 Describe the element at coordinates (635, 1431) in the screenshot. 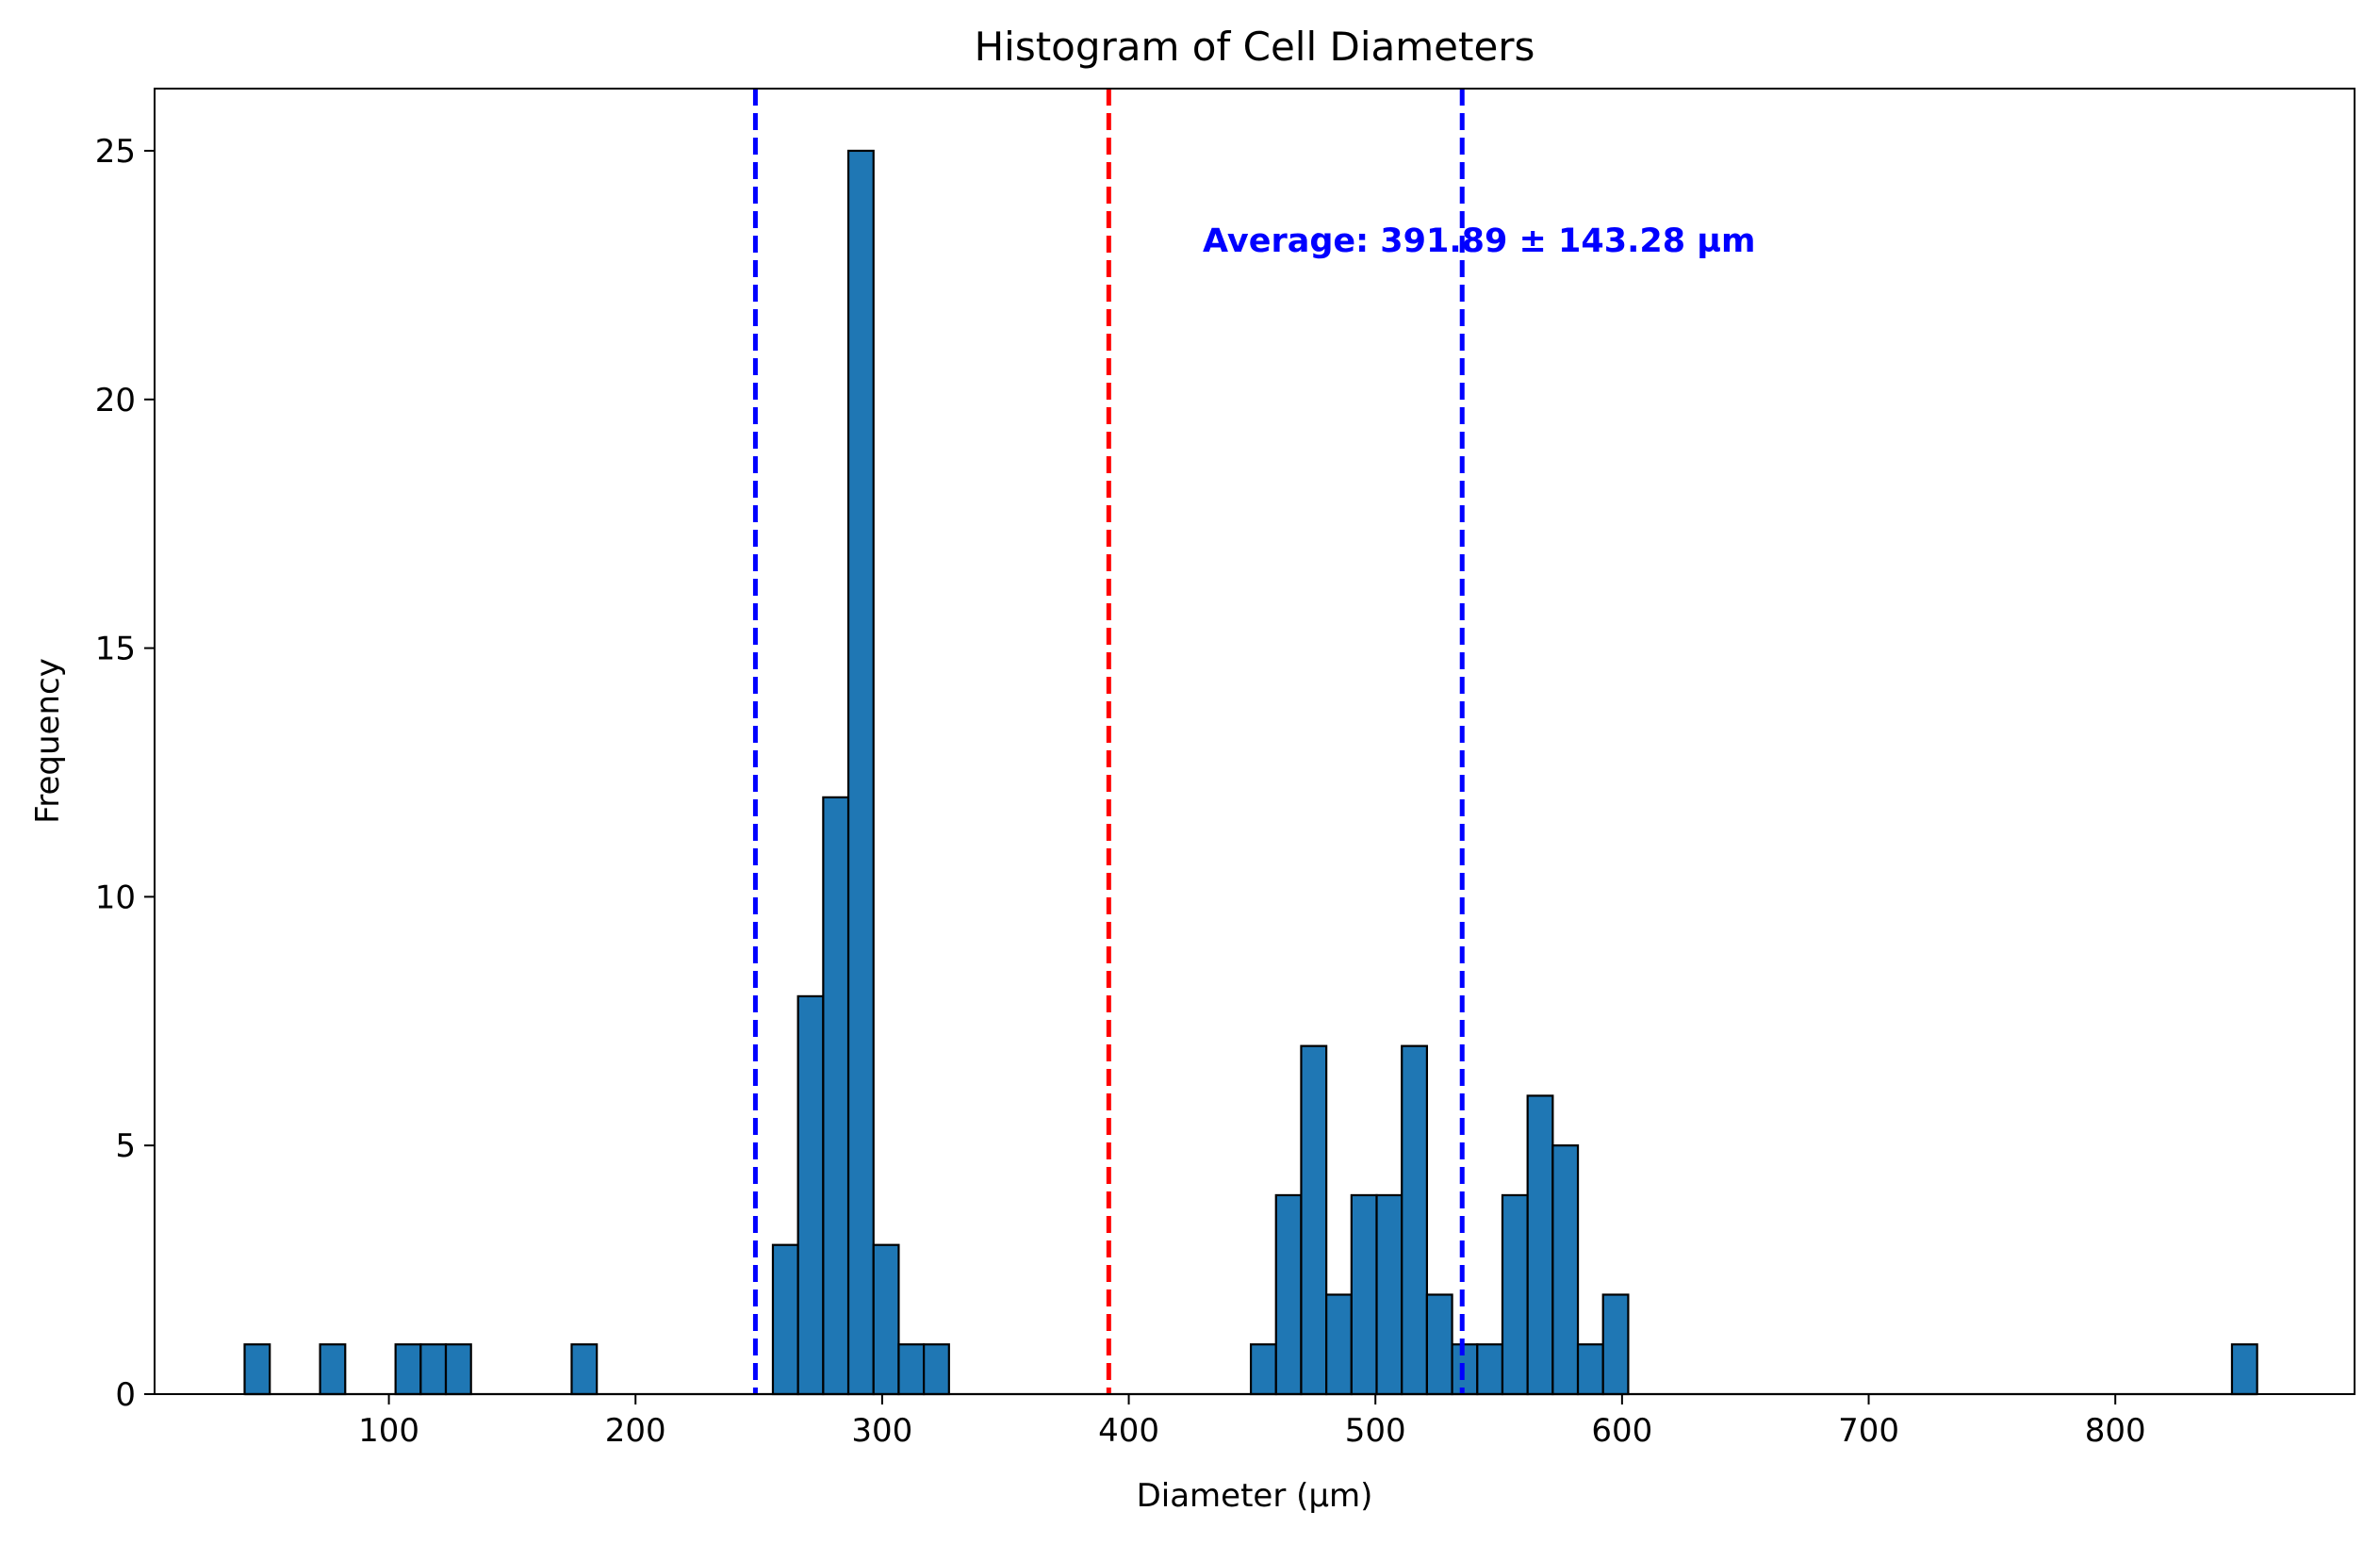

I see `x-tick-label: 200` at that location.